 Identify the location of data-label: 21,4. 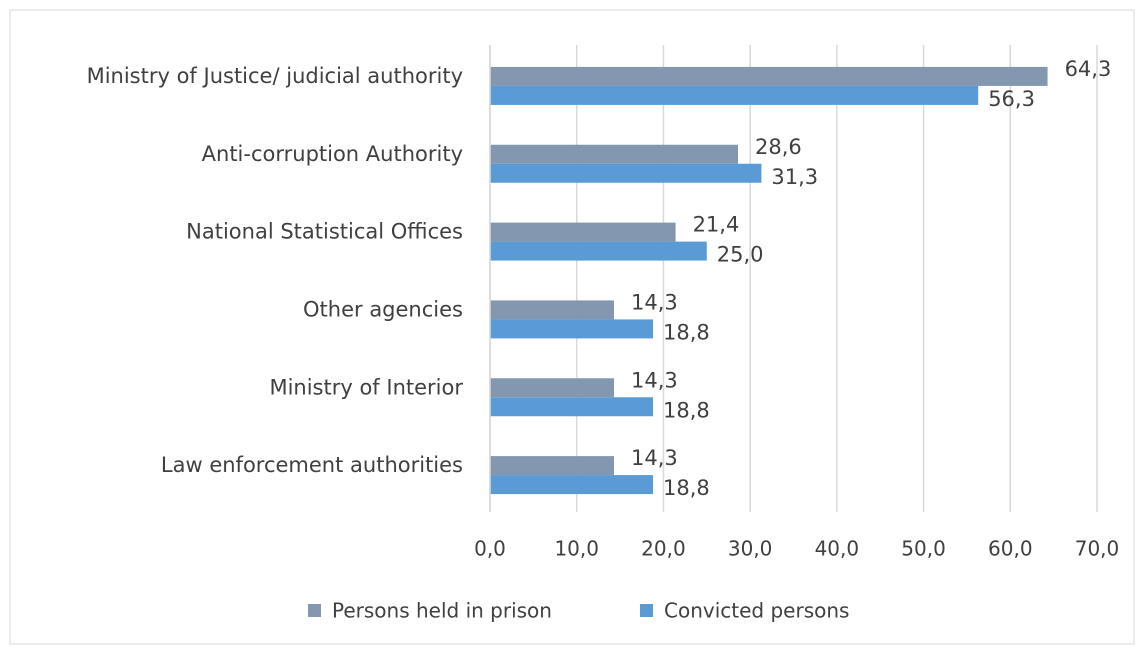
(716, 225).